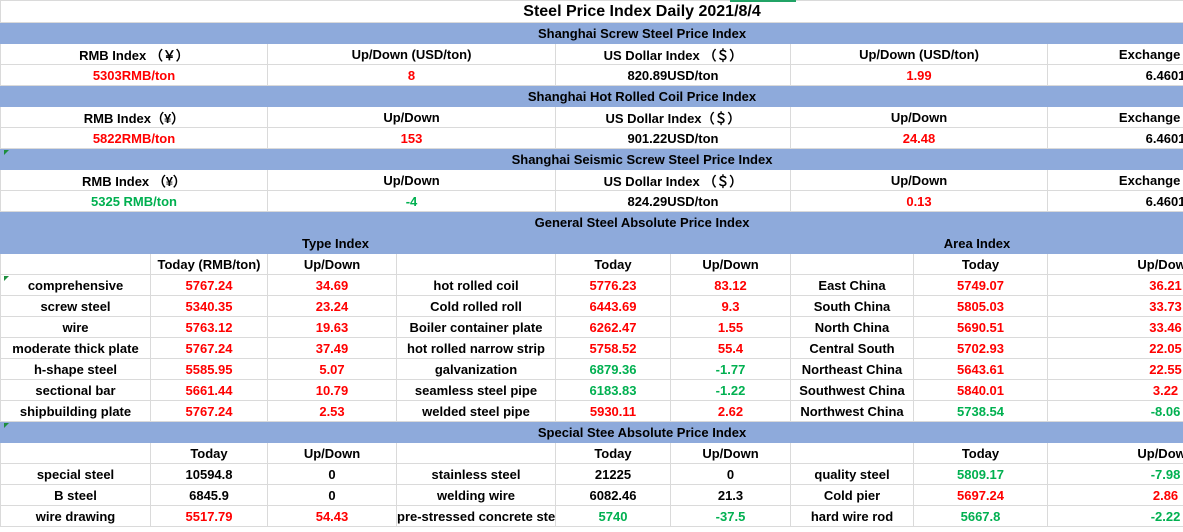  What do you see at coordinates (613, 306) in the screenshot?
I see `product-today: 6443.69` at bounding box center [613, 306].